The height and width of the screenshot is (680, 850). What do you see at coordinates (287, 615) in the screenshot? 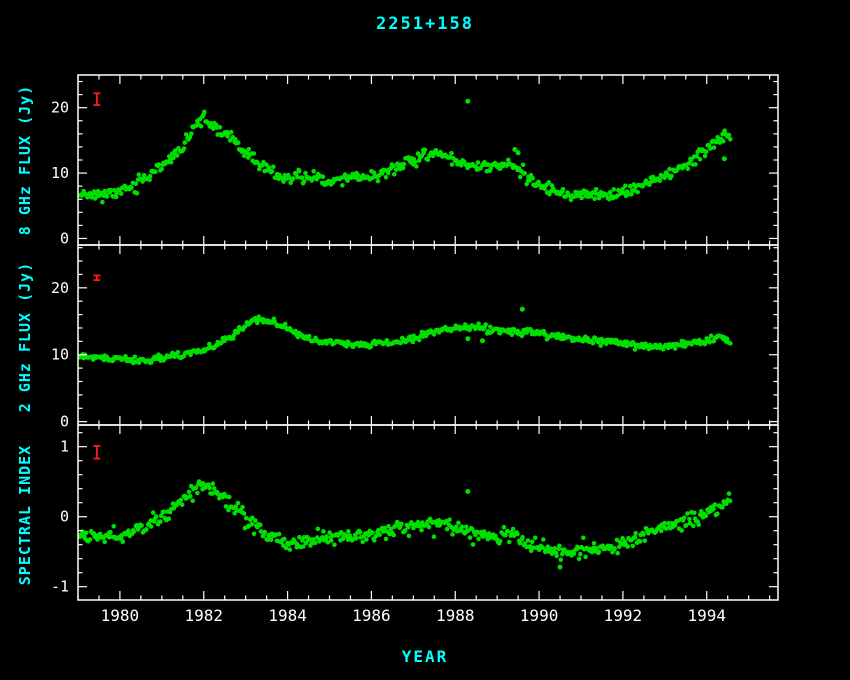
I see `svg-text: 1984` at bounding box center [287, 615].